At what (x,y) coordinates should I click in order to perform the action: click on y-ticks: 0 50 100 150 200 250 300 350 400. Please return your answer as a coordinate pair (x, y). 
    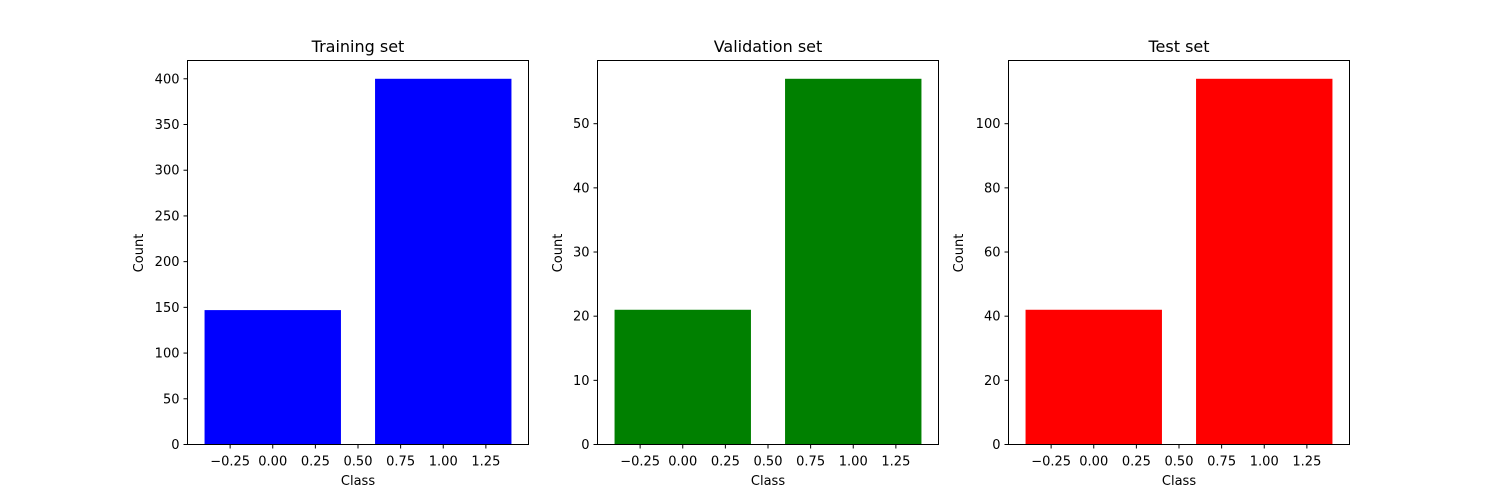
    Looking at the image, I should click on (171, 262).